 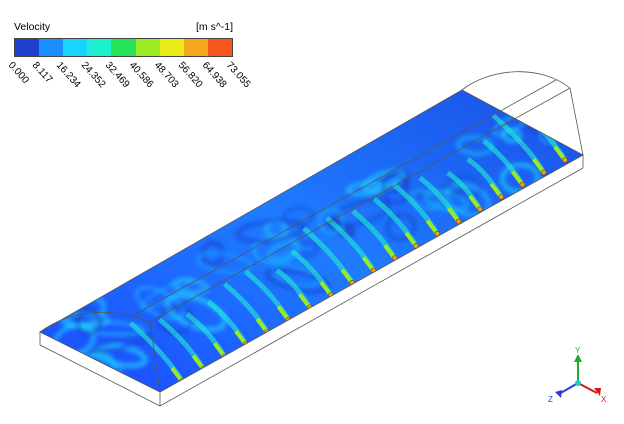 I want to click on legend-tick: 0.000, so click(x=18, y=73).